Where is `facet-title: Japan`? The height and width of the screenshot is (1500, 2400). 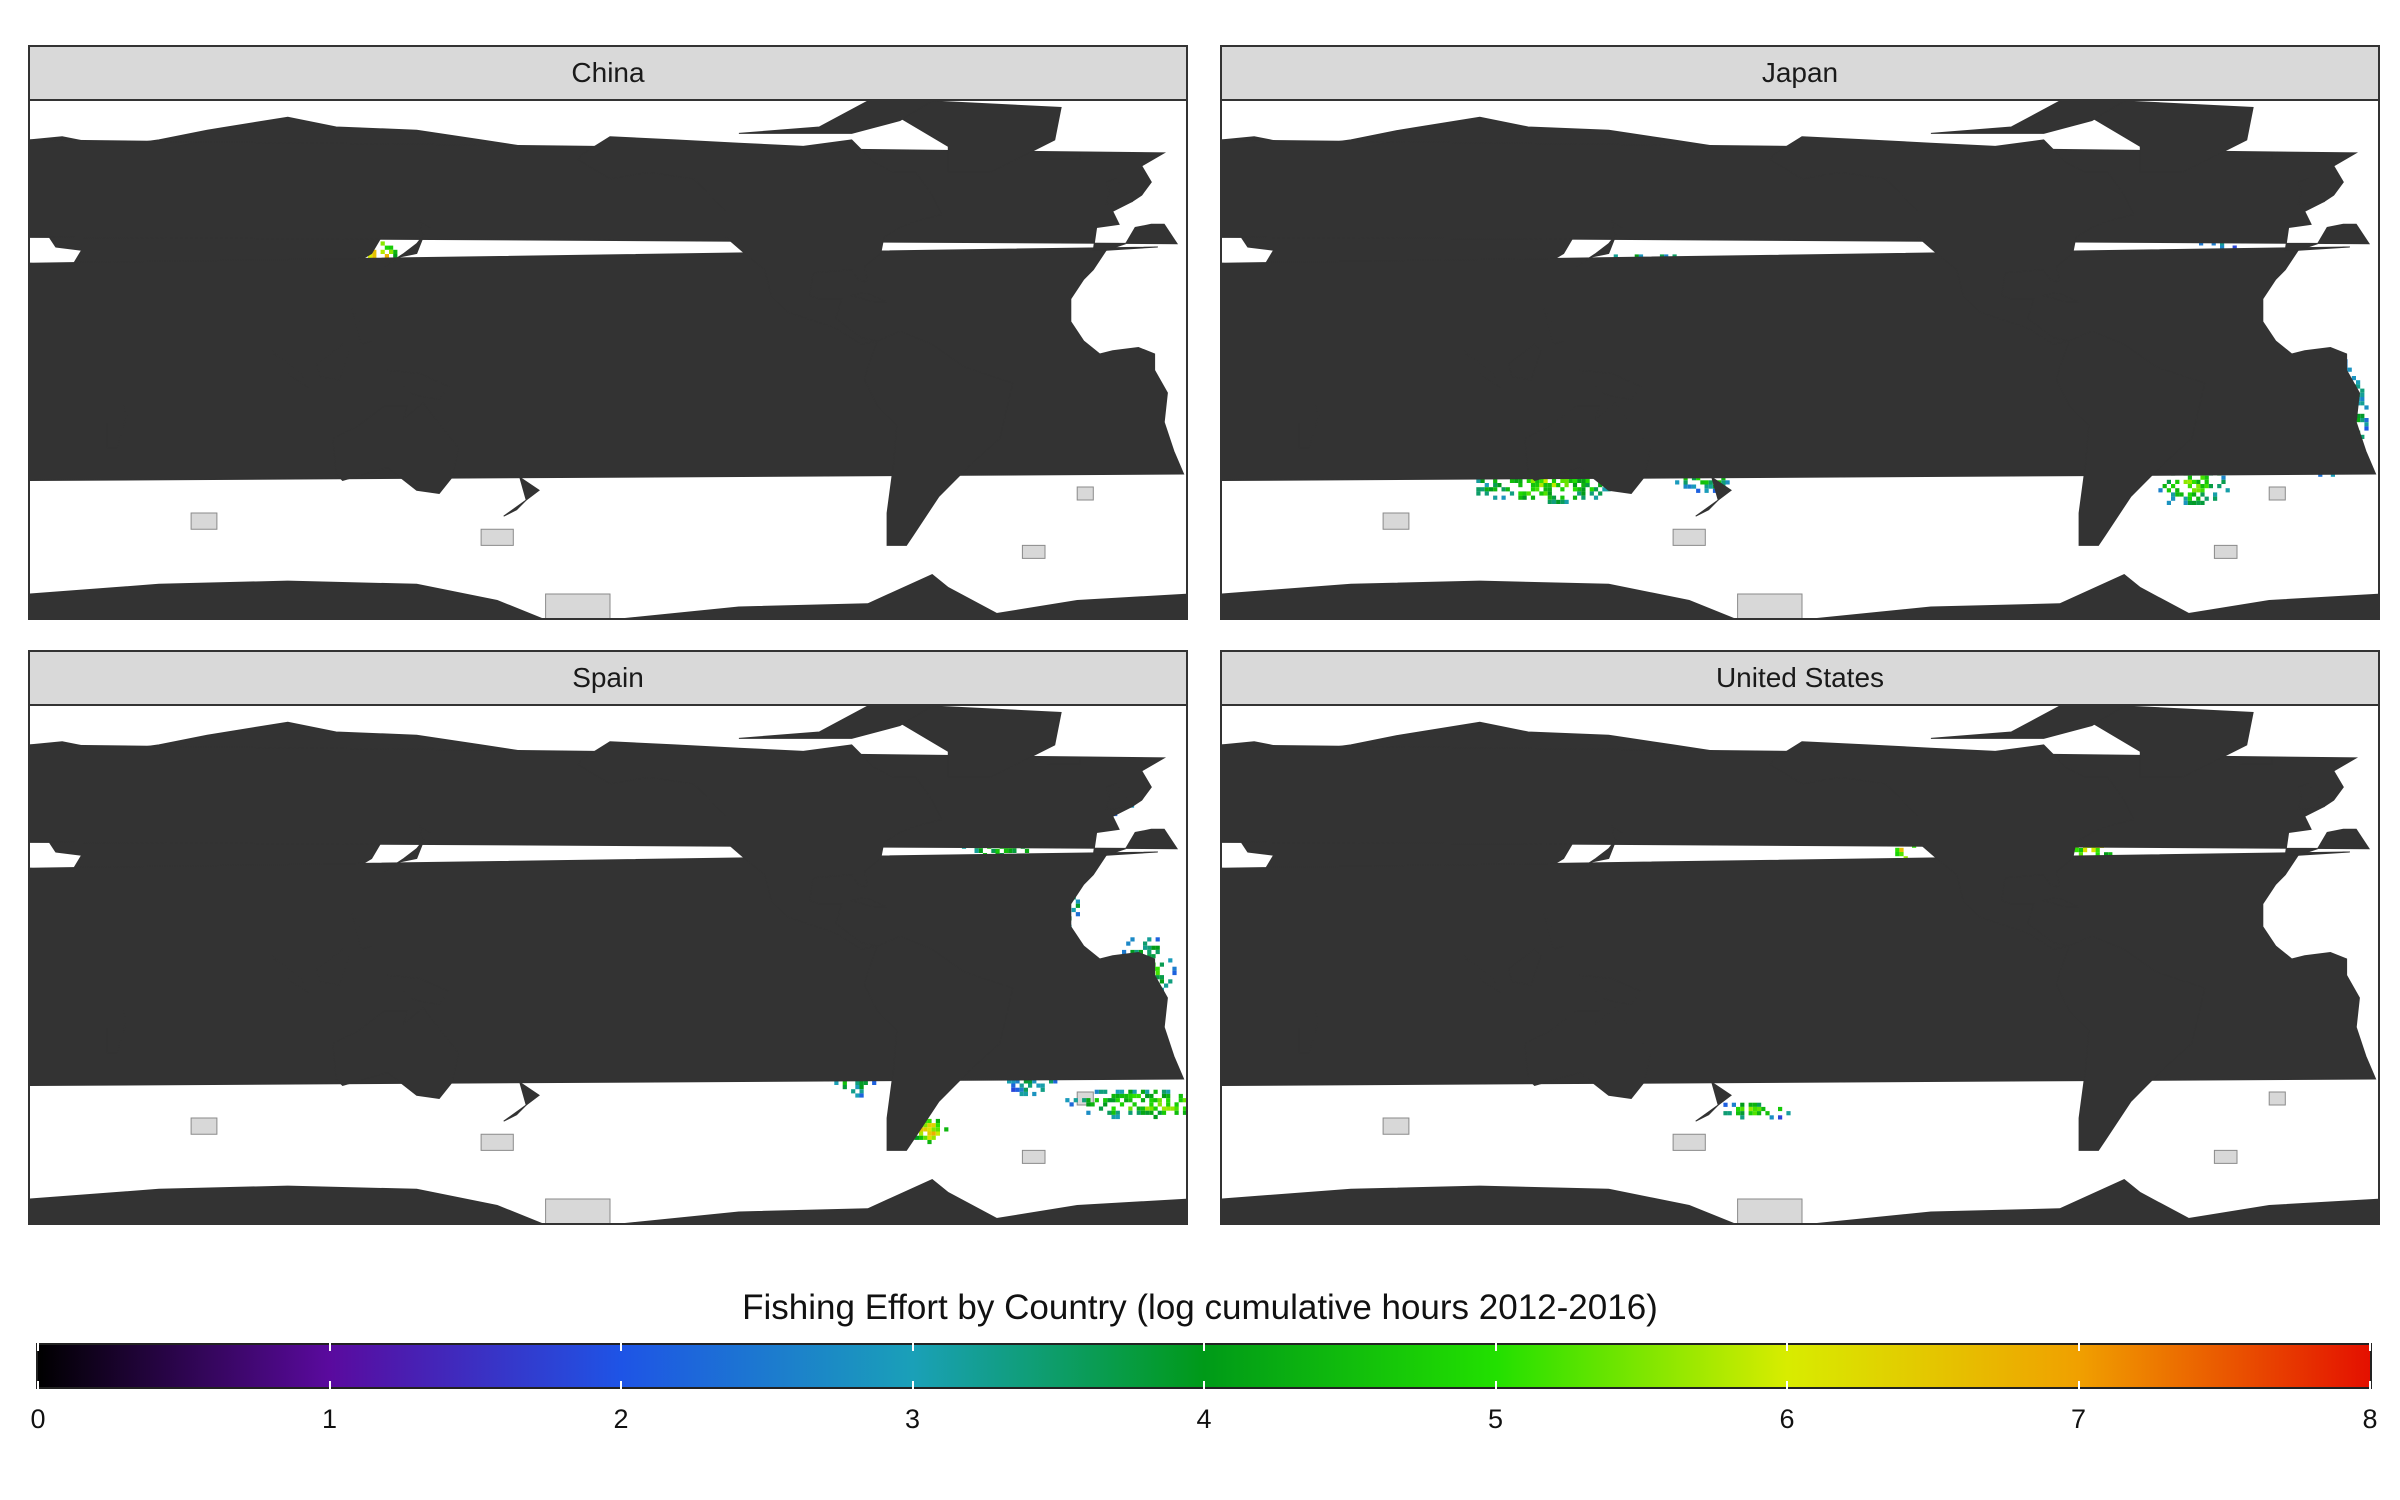 facet-title: Japan is located at coordinates (1800, 72).